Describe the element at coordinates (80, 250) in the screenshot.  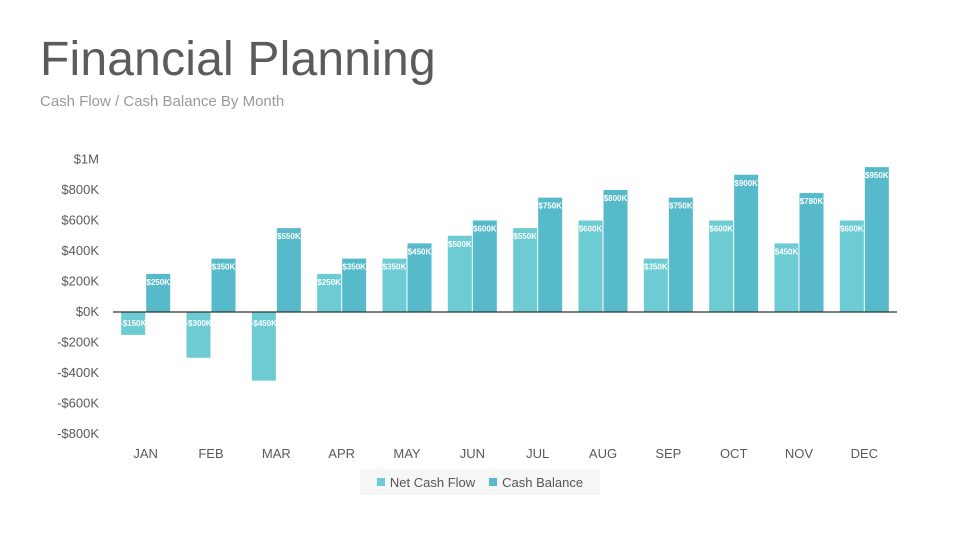
I see `y-tick-label: $400K` at that location.